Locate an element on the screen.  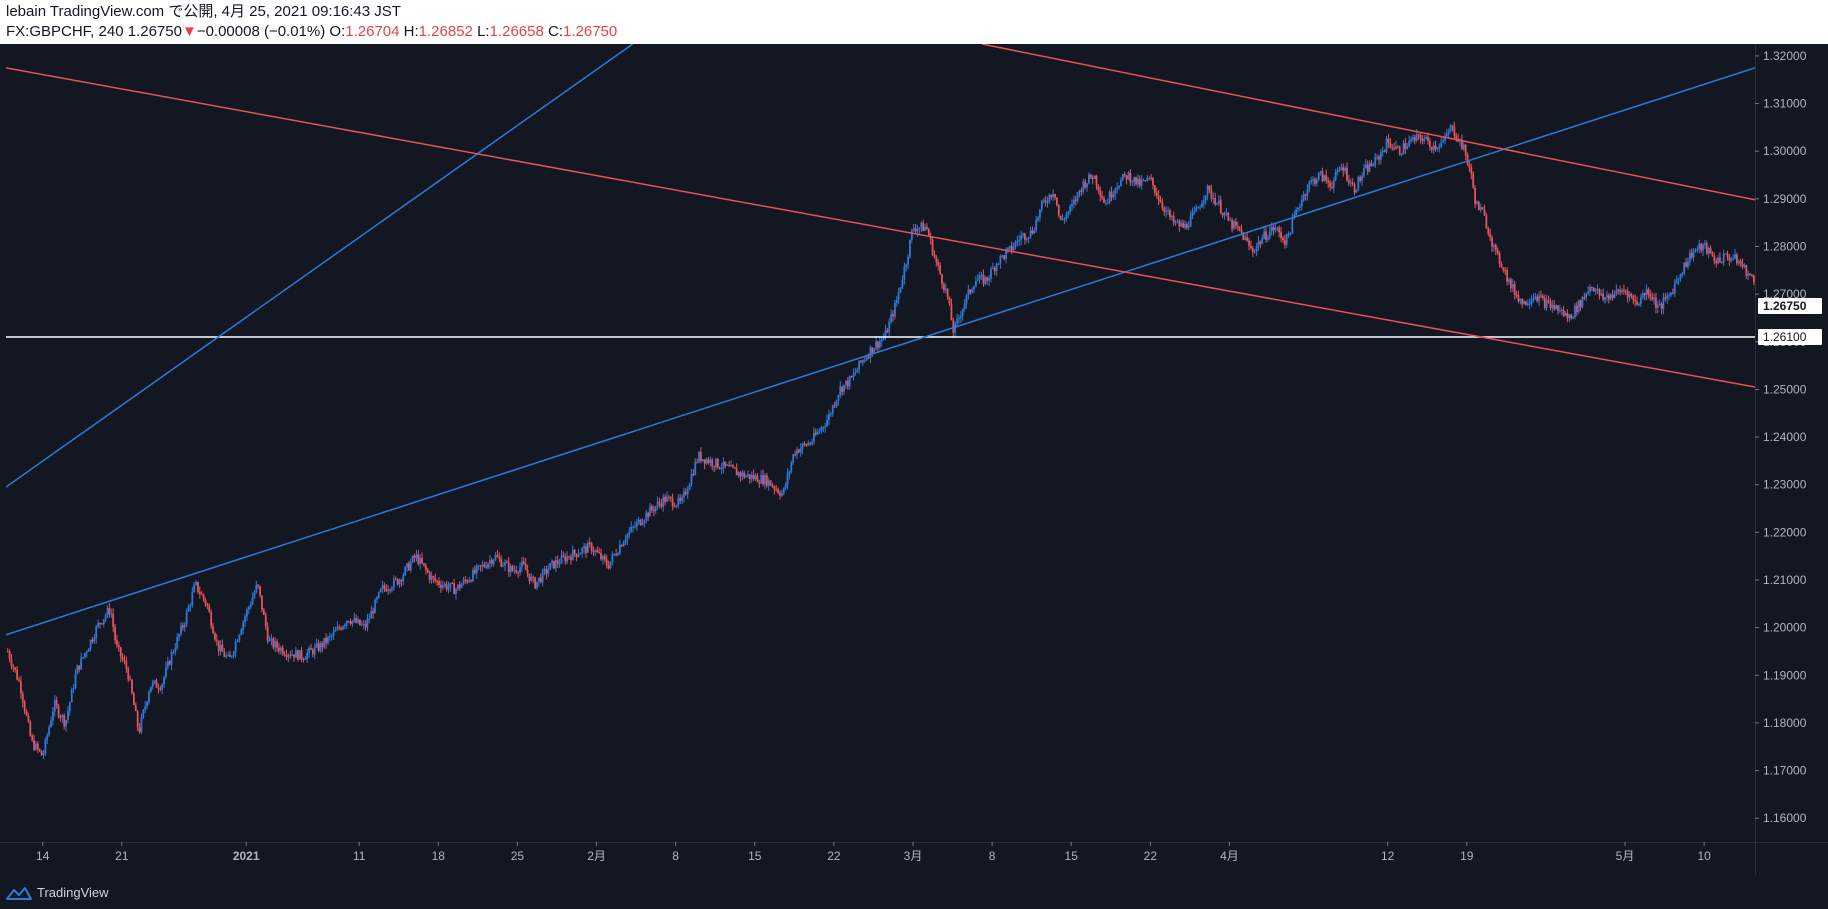
tradingview-logo-icon is located at coordinates (19, 893).